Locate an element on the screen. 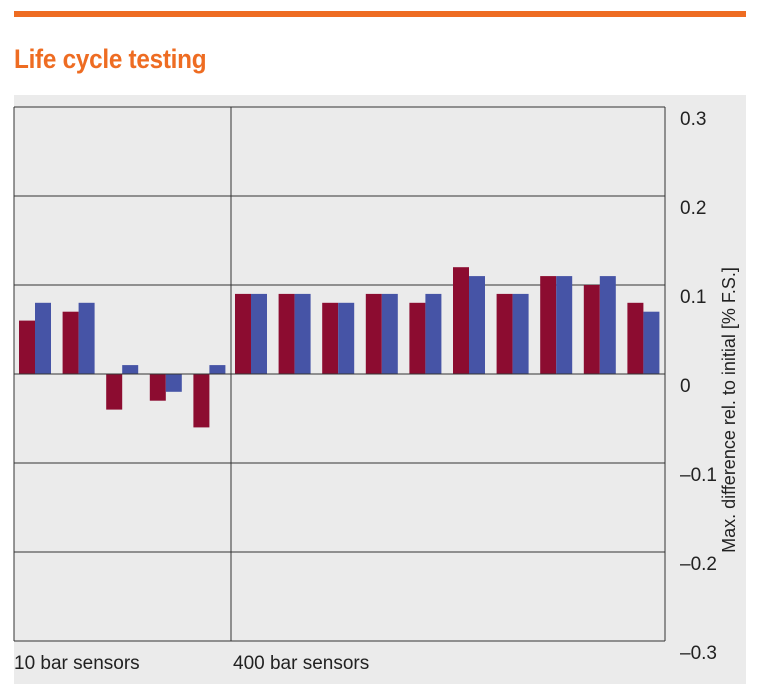 The height and width of the screenshot is (699, 762). y-tick-label: 0 is located at coordinates (685, 386).